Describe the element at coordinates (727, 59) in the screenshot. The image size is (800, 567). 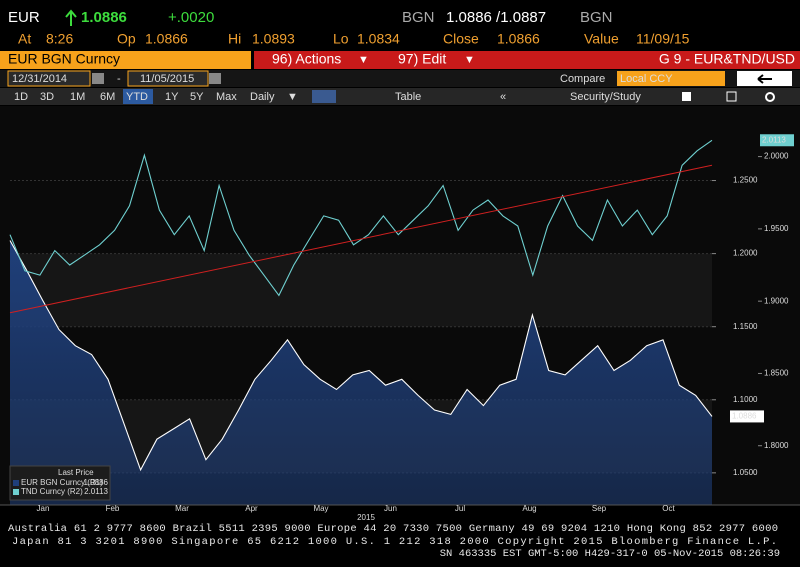
I see `page-code: G 9 - EUR&TND/USD` at that location.